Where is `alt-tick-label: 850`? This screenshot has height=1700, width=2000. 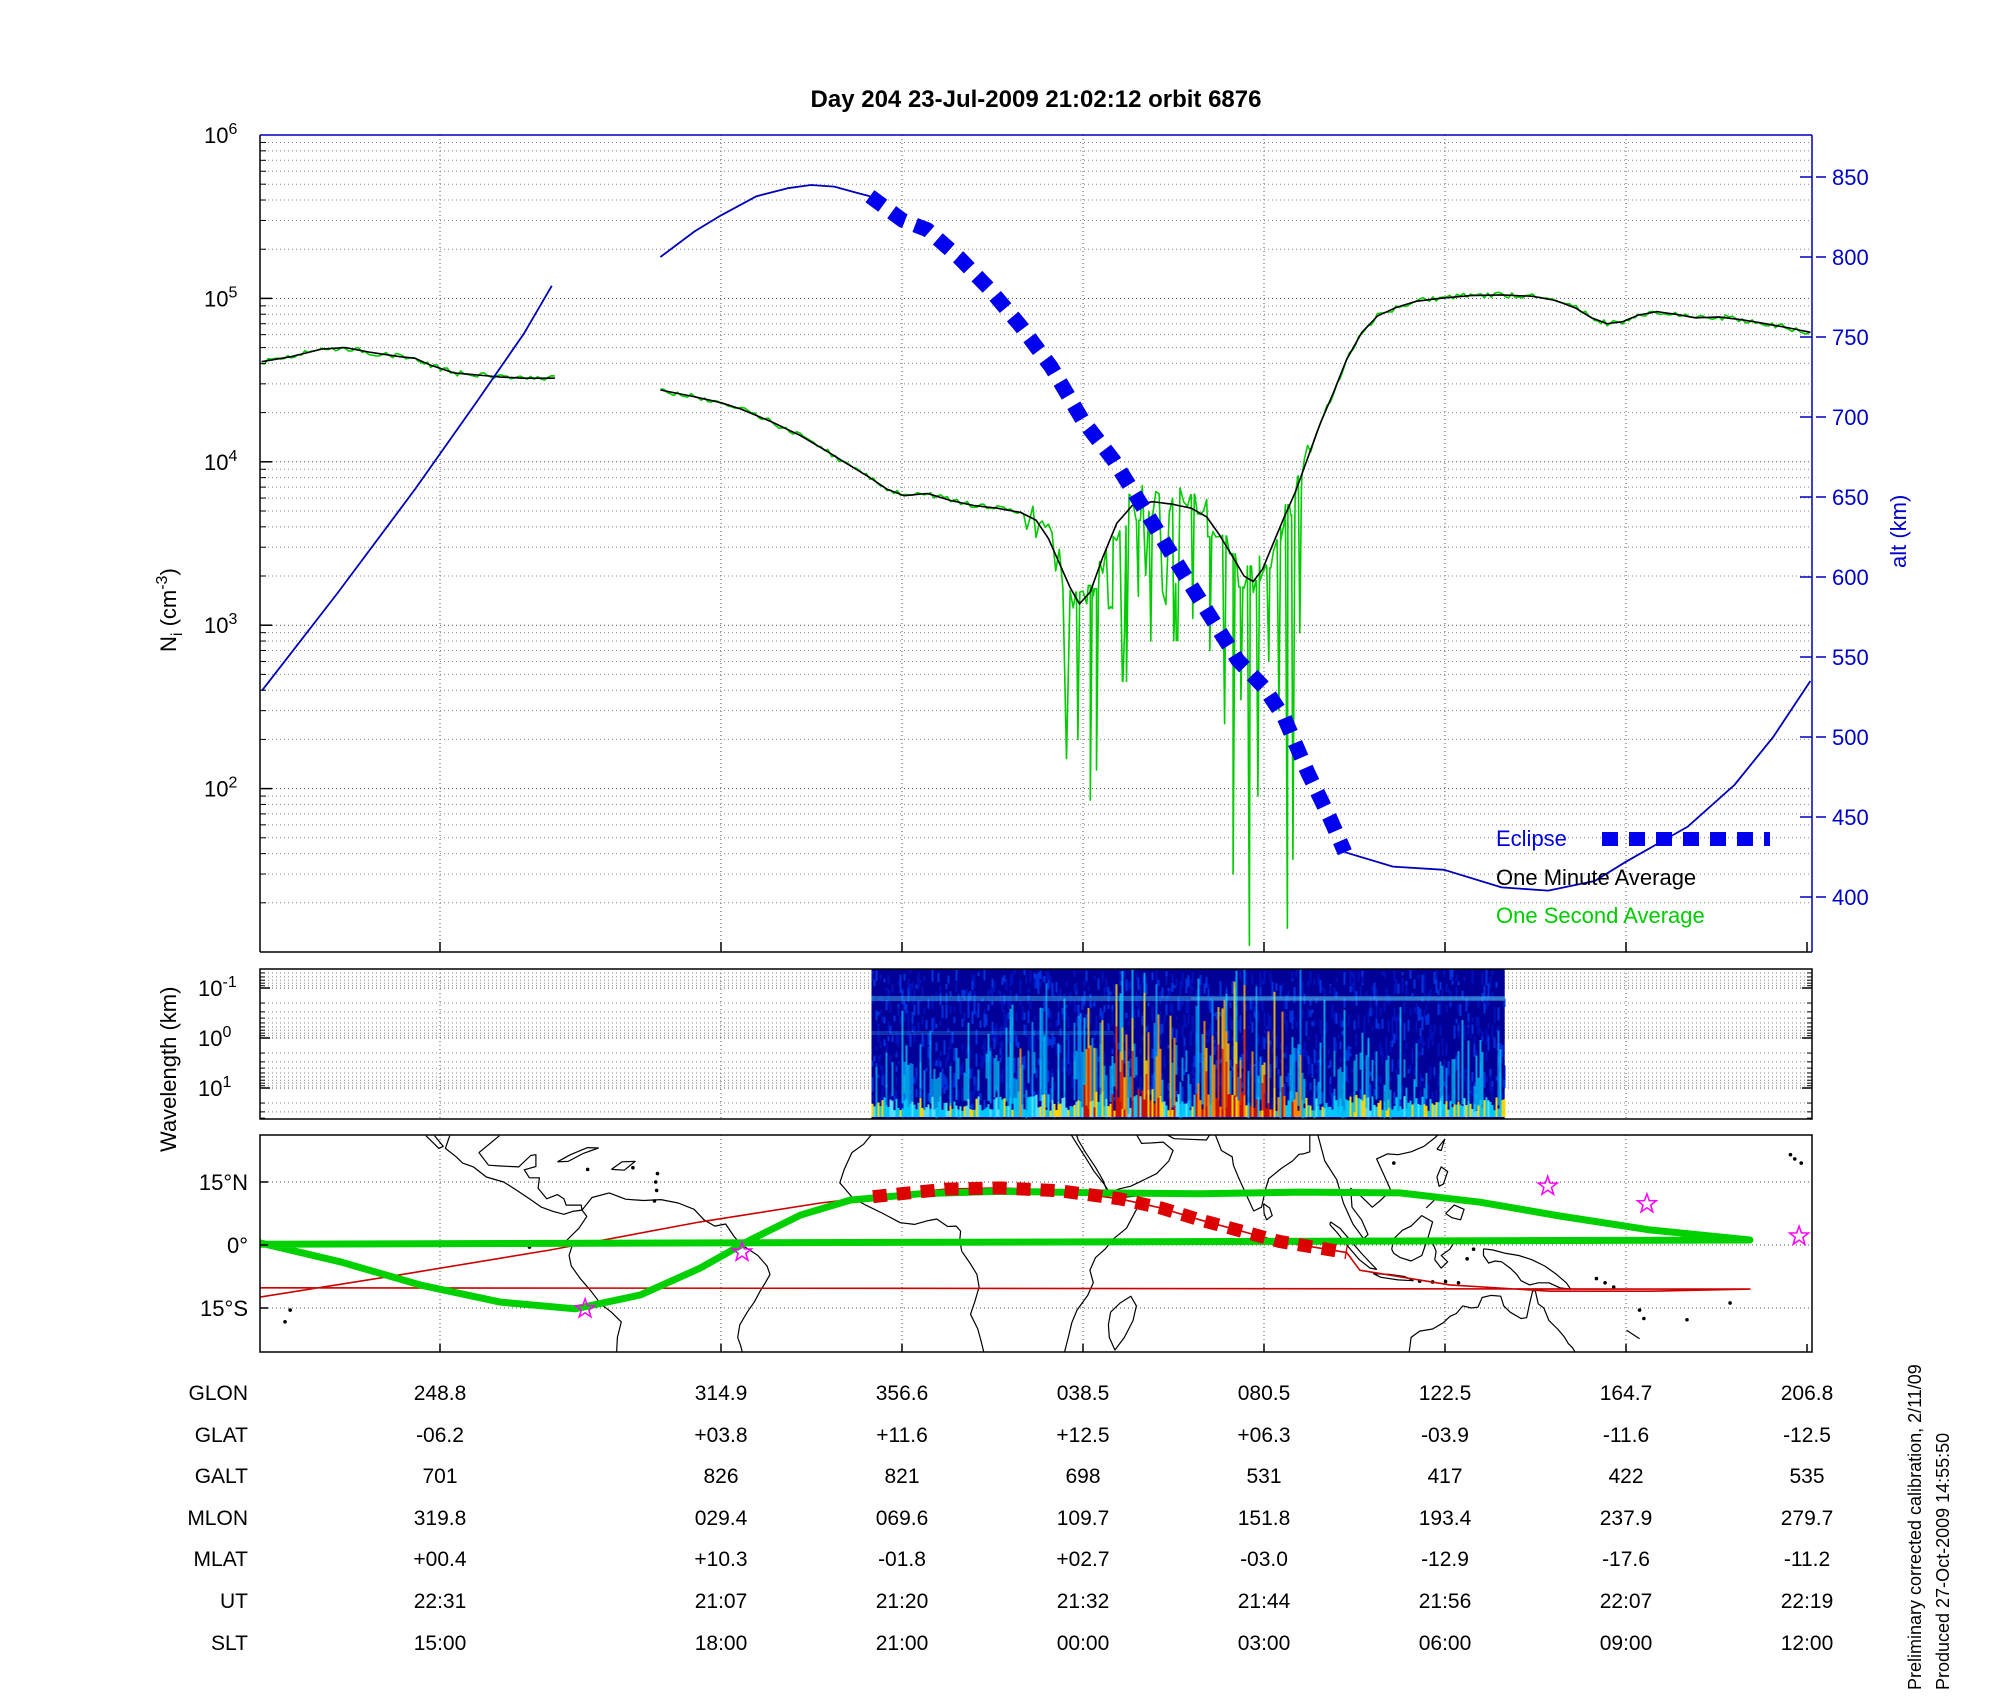 alt-tick-label: 850 is located at coordinates (1850, 177).